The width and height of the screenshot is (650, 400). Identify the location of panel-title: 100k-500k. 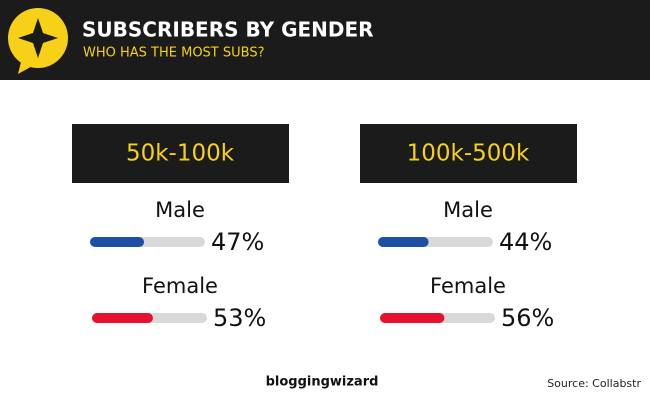
(468, 154).